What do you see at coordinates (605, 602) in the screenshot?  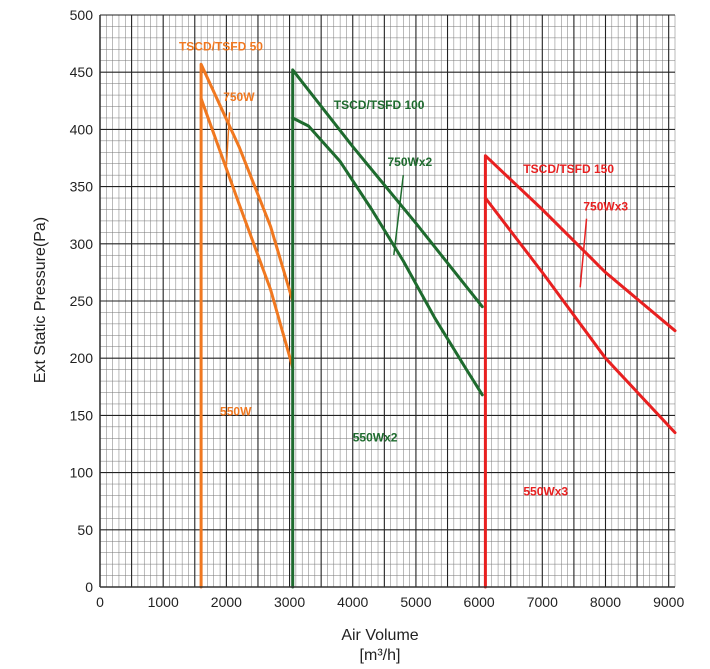 I see `x-tick-label: 8000` at bounding box center [605, 602].